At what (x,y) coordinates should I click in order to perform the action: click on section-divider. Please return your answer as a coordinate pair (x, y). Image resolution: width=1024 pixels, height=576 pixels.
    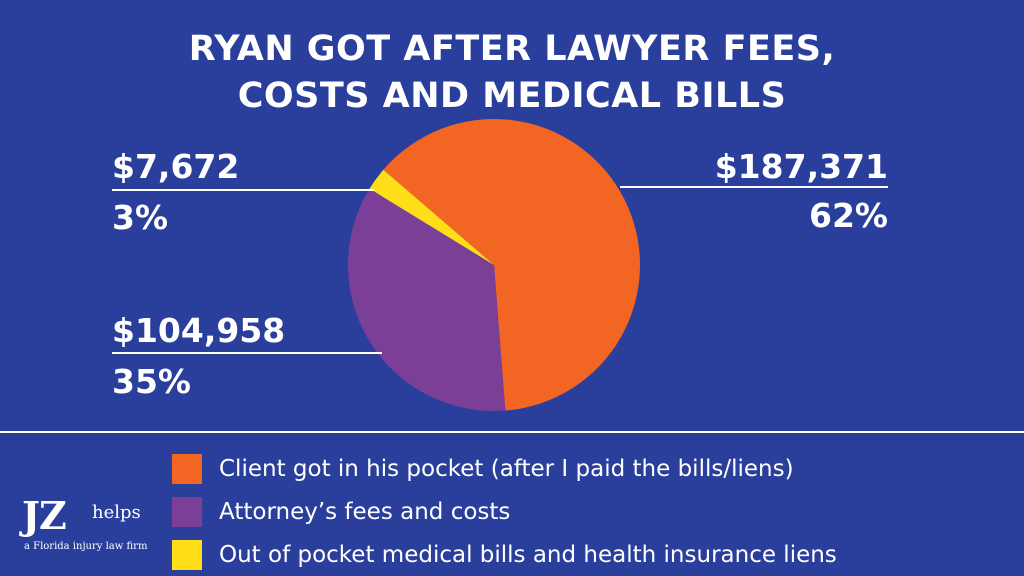
    Looking at the image, I should click on (512, 432).